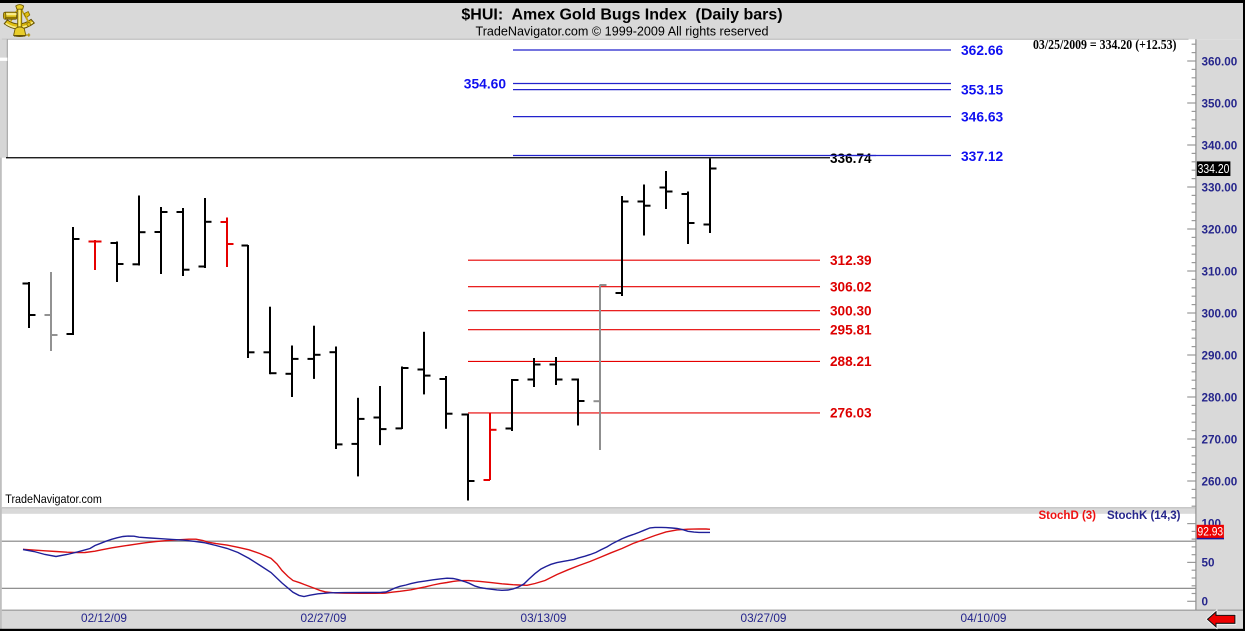 Image resolution: width=1245 pixels, height=631 pixels. What do you see at coordinates (1211, 532) in the screenshot?
I see `svg-text: 92.93` at bounding box center [1211, 532].